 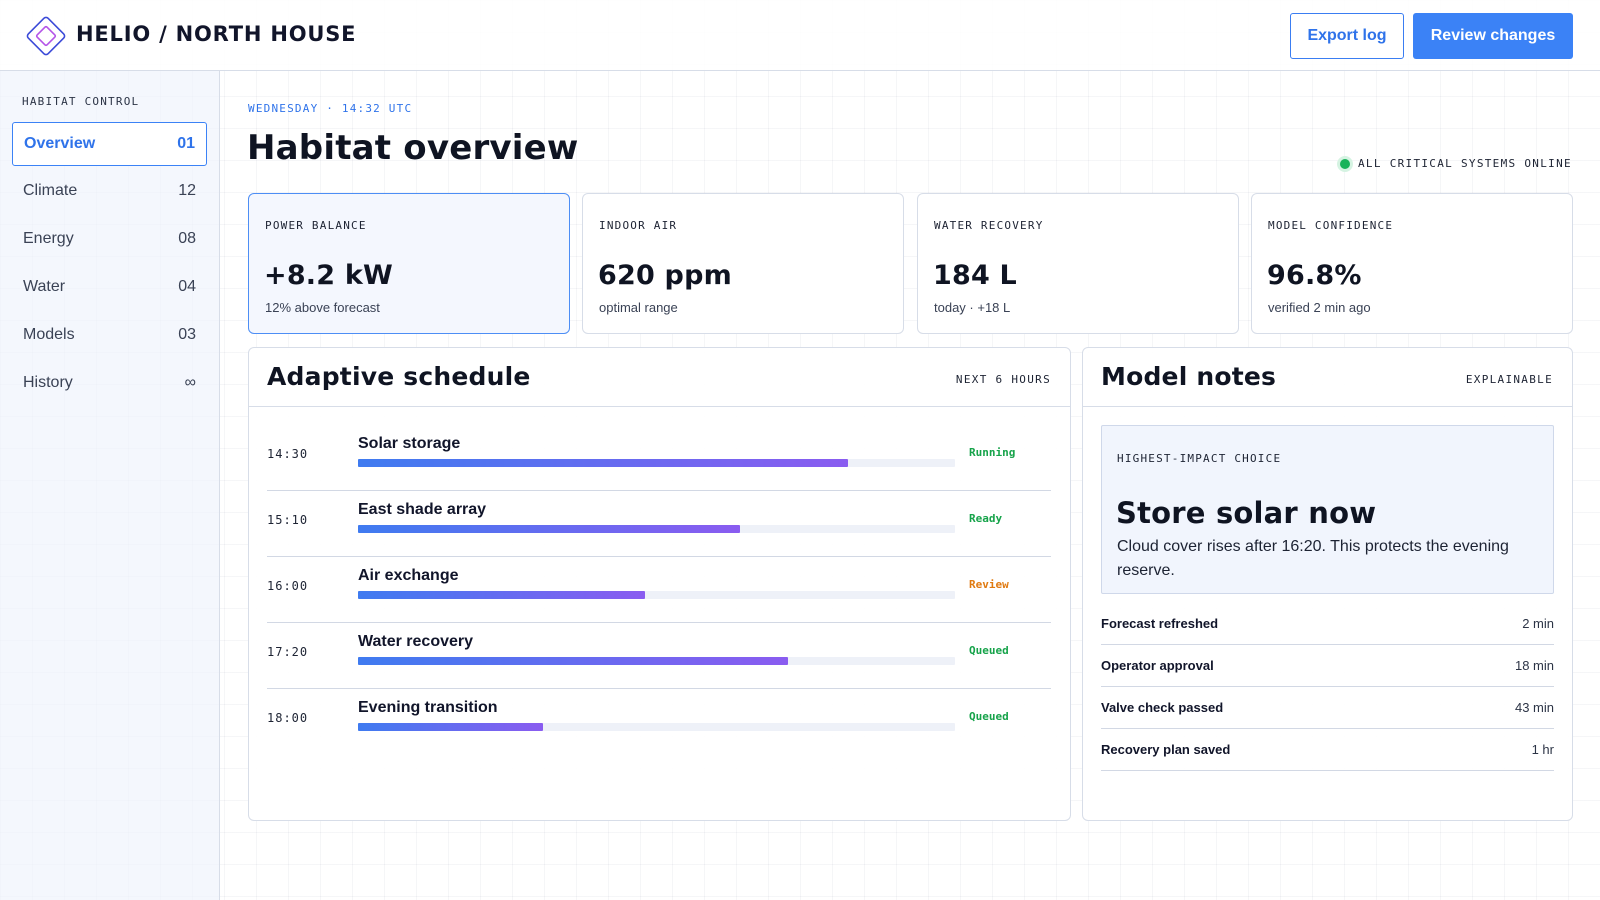 I want to click on sidebar-item-count: ∞, so click(x=190, y=382).